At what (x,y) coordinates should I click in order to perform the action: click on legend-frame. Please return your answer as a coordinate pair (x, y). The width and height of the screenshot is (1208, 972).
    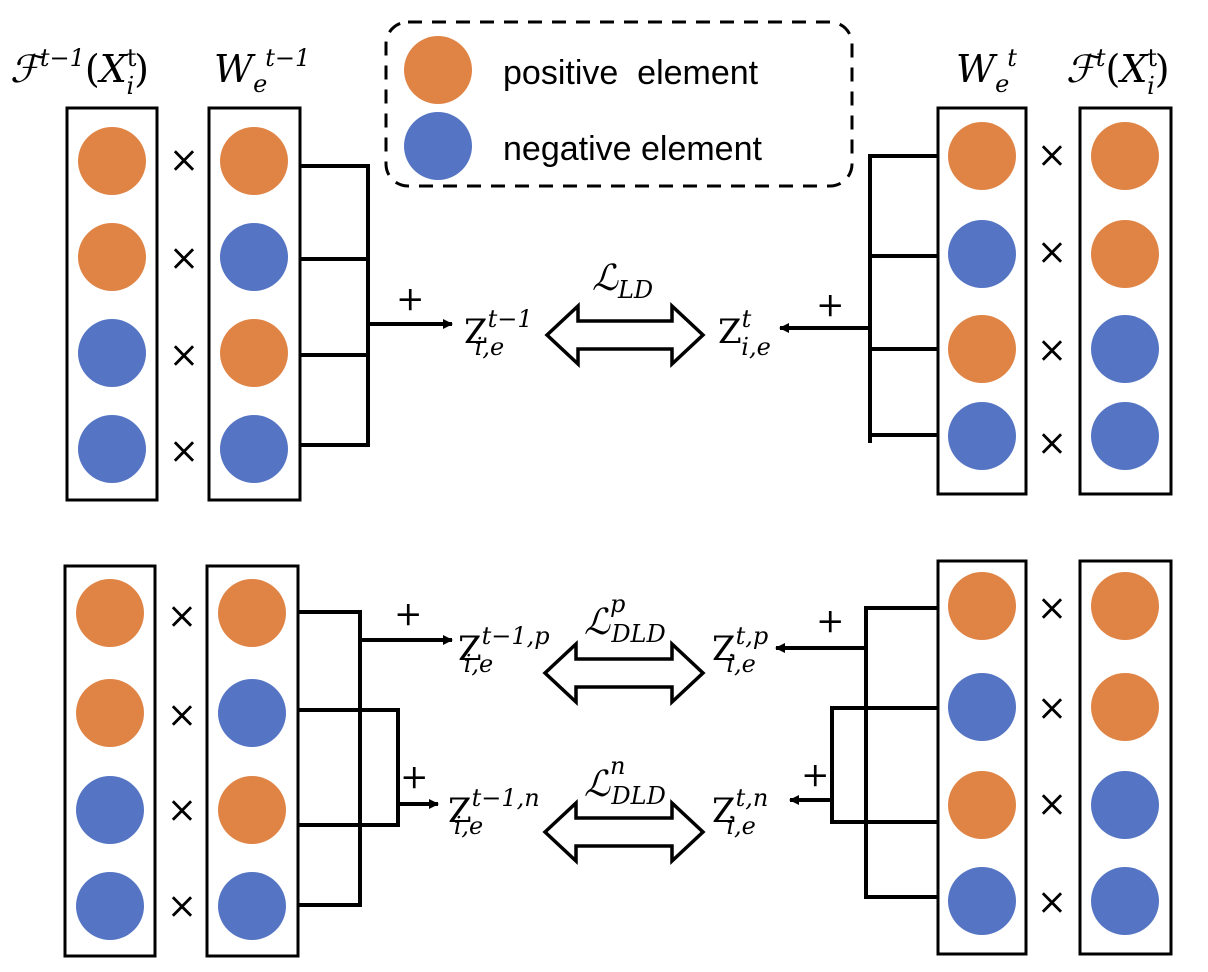
    Looking at the image, I should click on (619, 104).